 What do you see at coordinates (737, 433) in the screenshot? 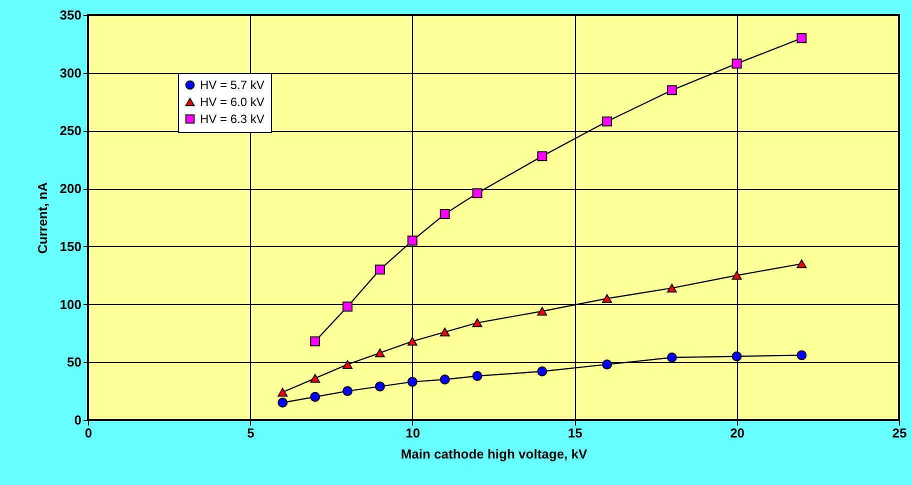
I see `x-tick-label: 20` at bounding box center [737, 433].